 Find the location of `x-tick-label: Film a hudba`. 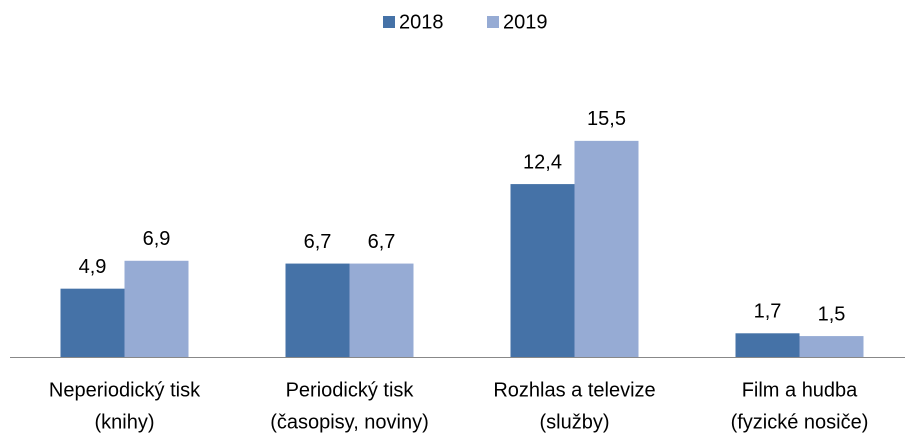

x-tick-label: Film a hudba is located at coordinates (800, 390).